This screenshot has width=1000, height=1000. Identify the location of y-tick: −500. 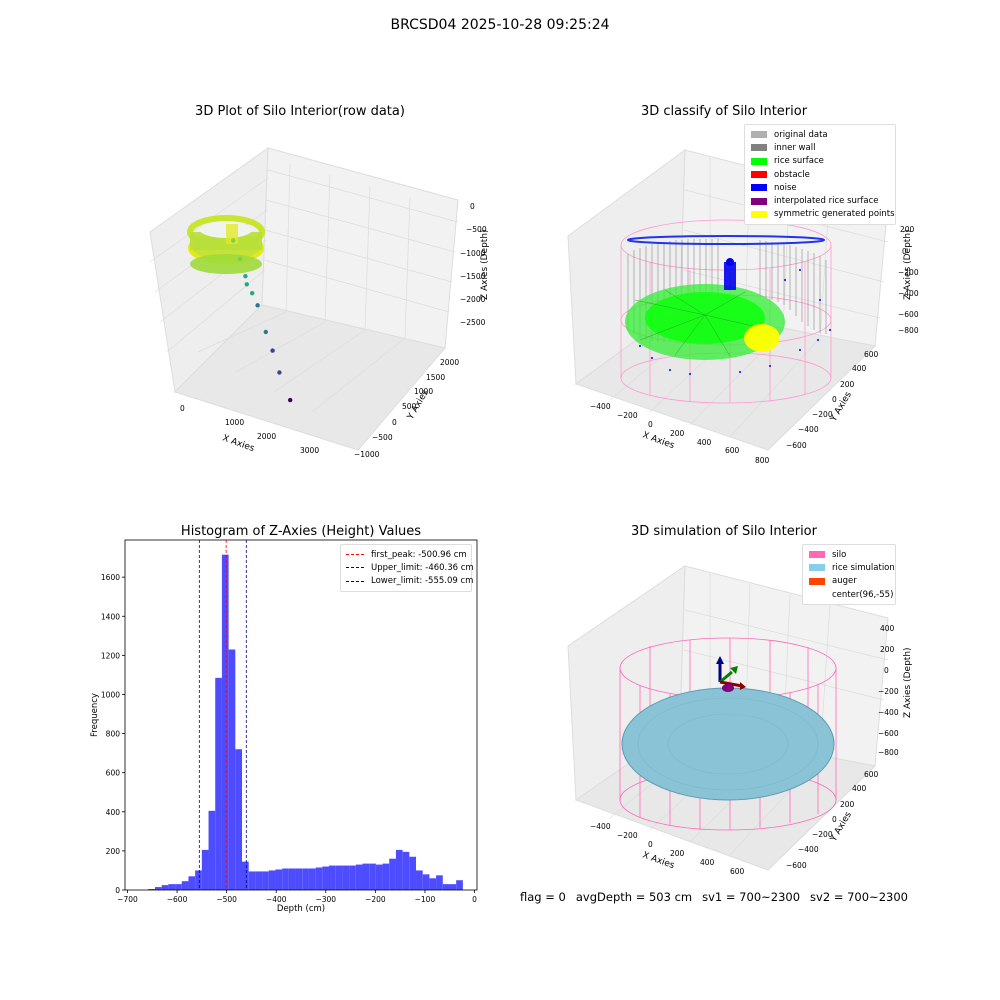
(382, 437).